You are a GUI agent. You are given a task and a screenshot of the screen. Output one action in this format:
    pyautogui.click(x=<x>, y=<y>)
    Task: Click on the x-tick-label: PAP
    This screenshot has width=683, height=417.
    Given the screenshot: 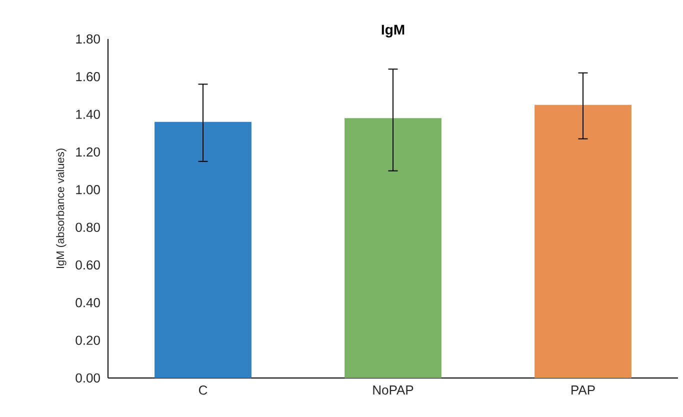 What is the action you would take?
    pyautogui.click(x=583, y=390)
    